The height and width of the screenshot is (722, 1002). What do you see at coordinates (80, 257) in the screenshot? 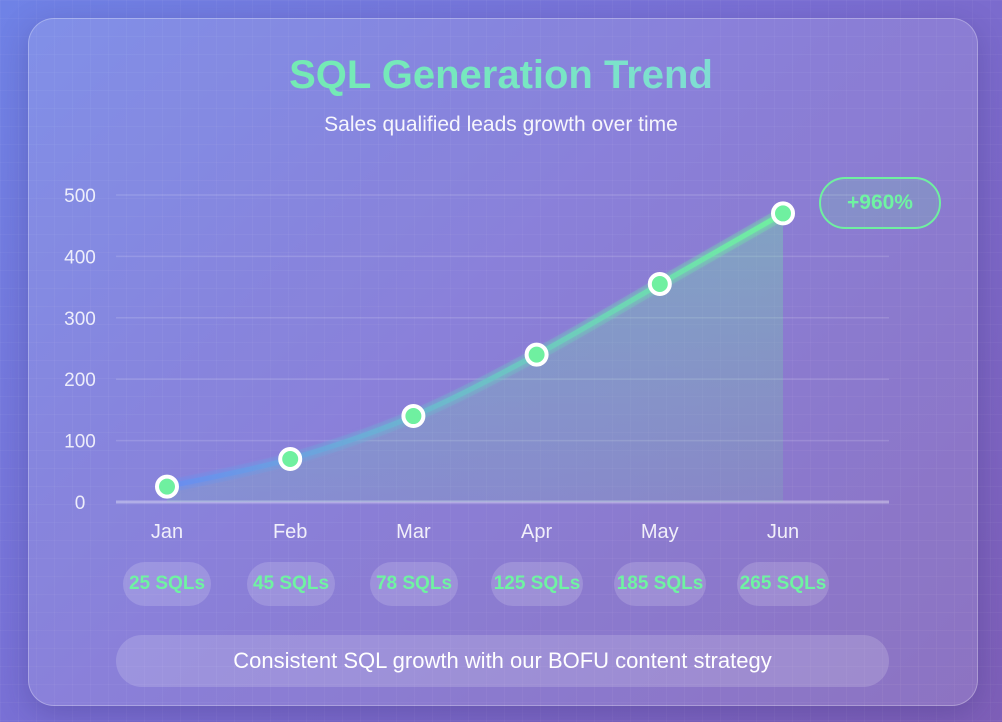
I see `y-tick-label: 400` at bounding box center [80, 257].